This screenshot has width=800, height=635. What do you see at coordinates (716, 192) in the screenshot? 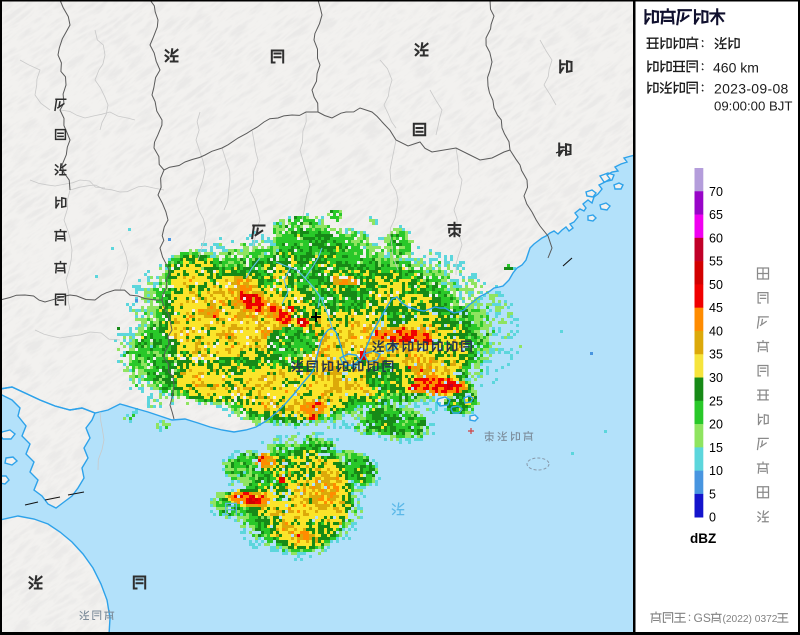
I see `svg-text: 70` at bounding box center [716, 192].